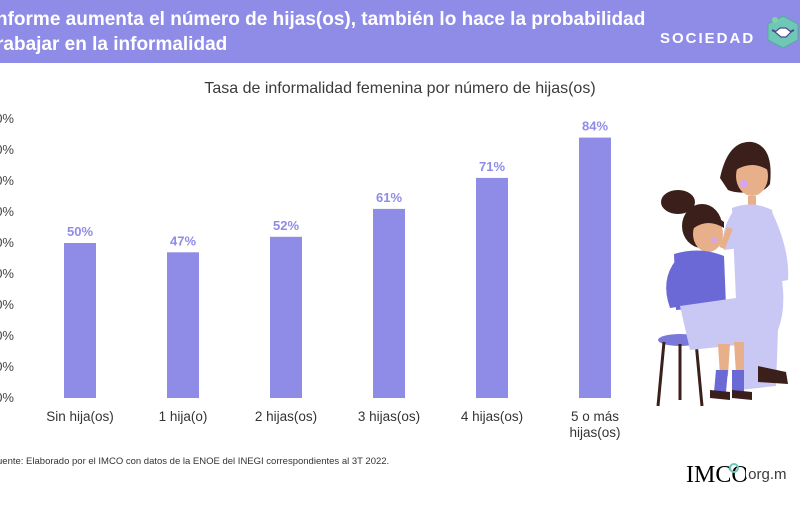 This screenshot has height=505, width=800. Describe the element at coordinates (7, 273) in the screenshot. I see `y-tick-label: 40%` at that location.